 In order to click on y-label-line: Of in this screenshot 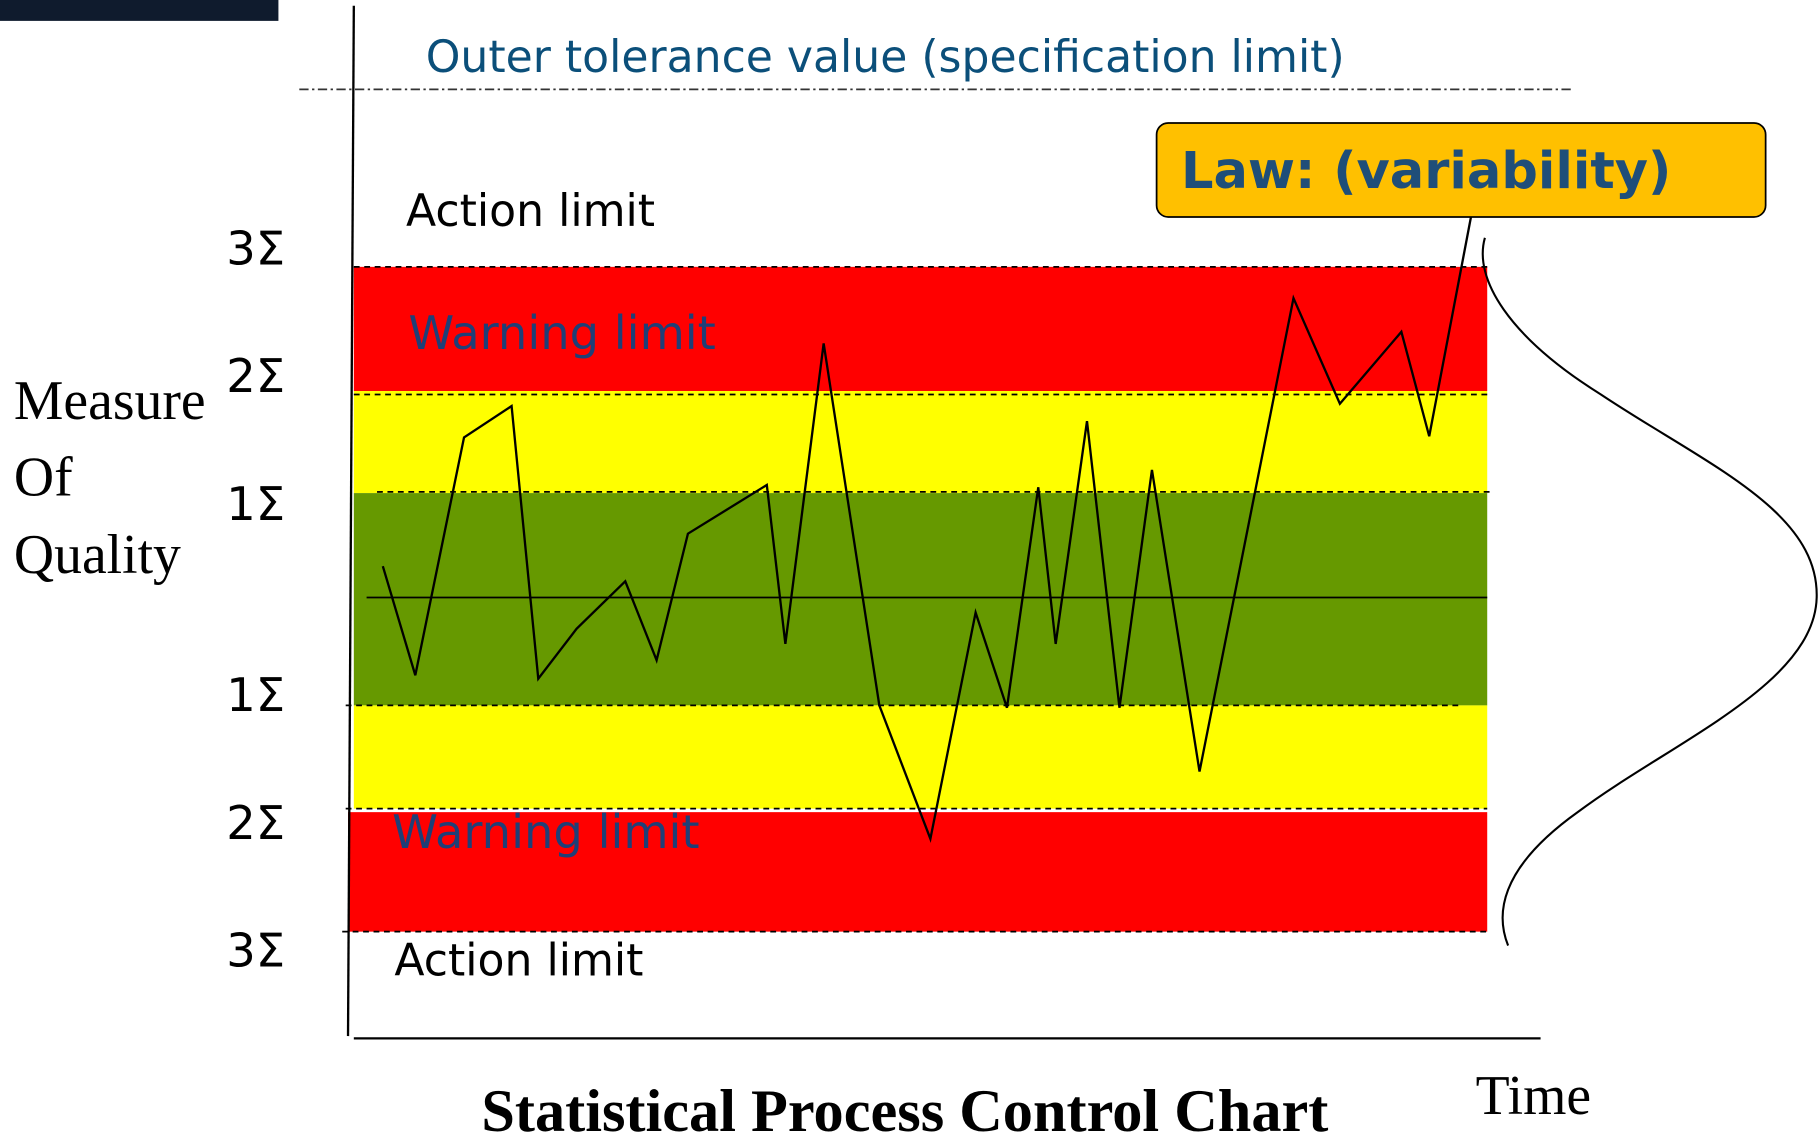, I will do `click(43, 477)`.